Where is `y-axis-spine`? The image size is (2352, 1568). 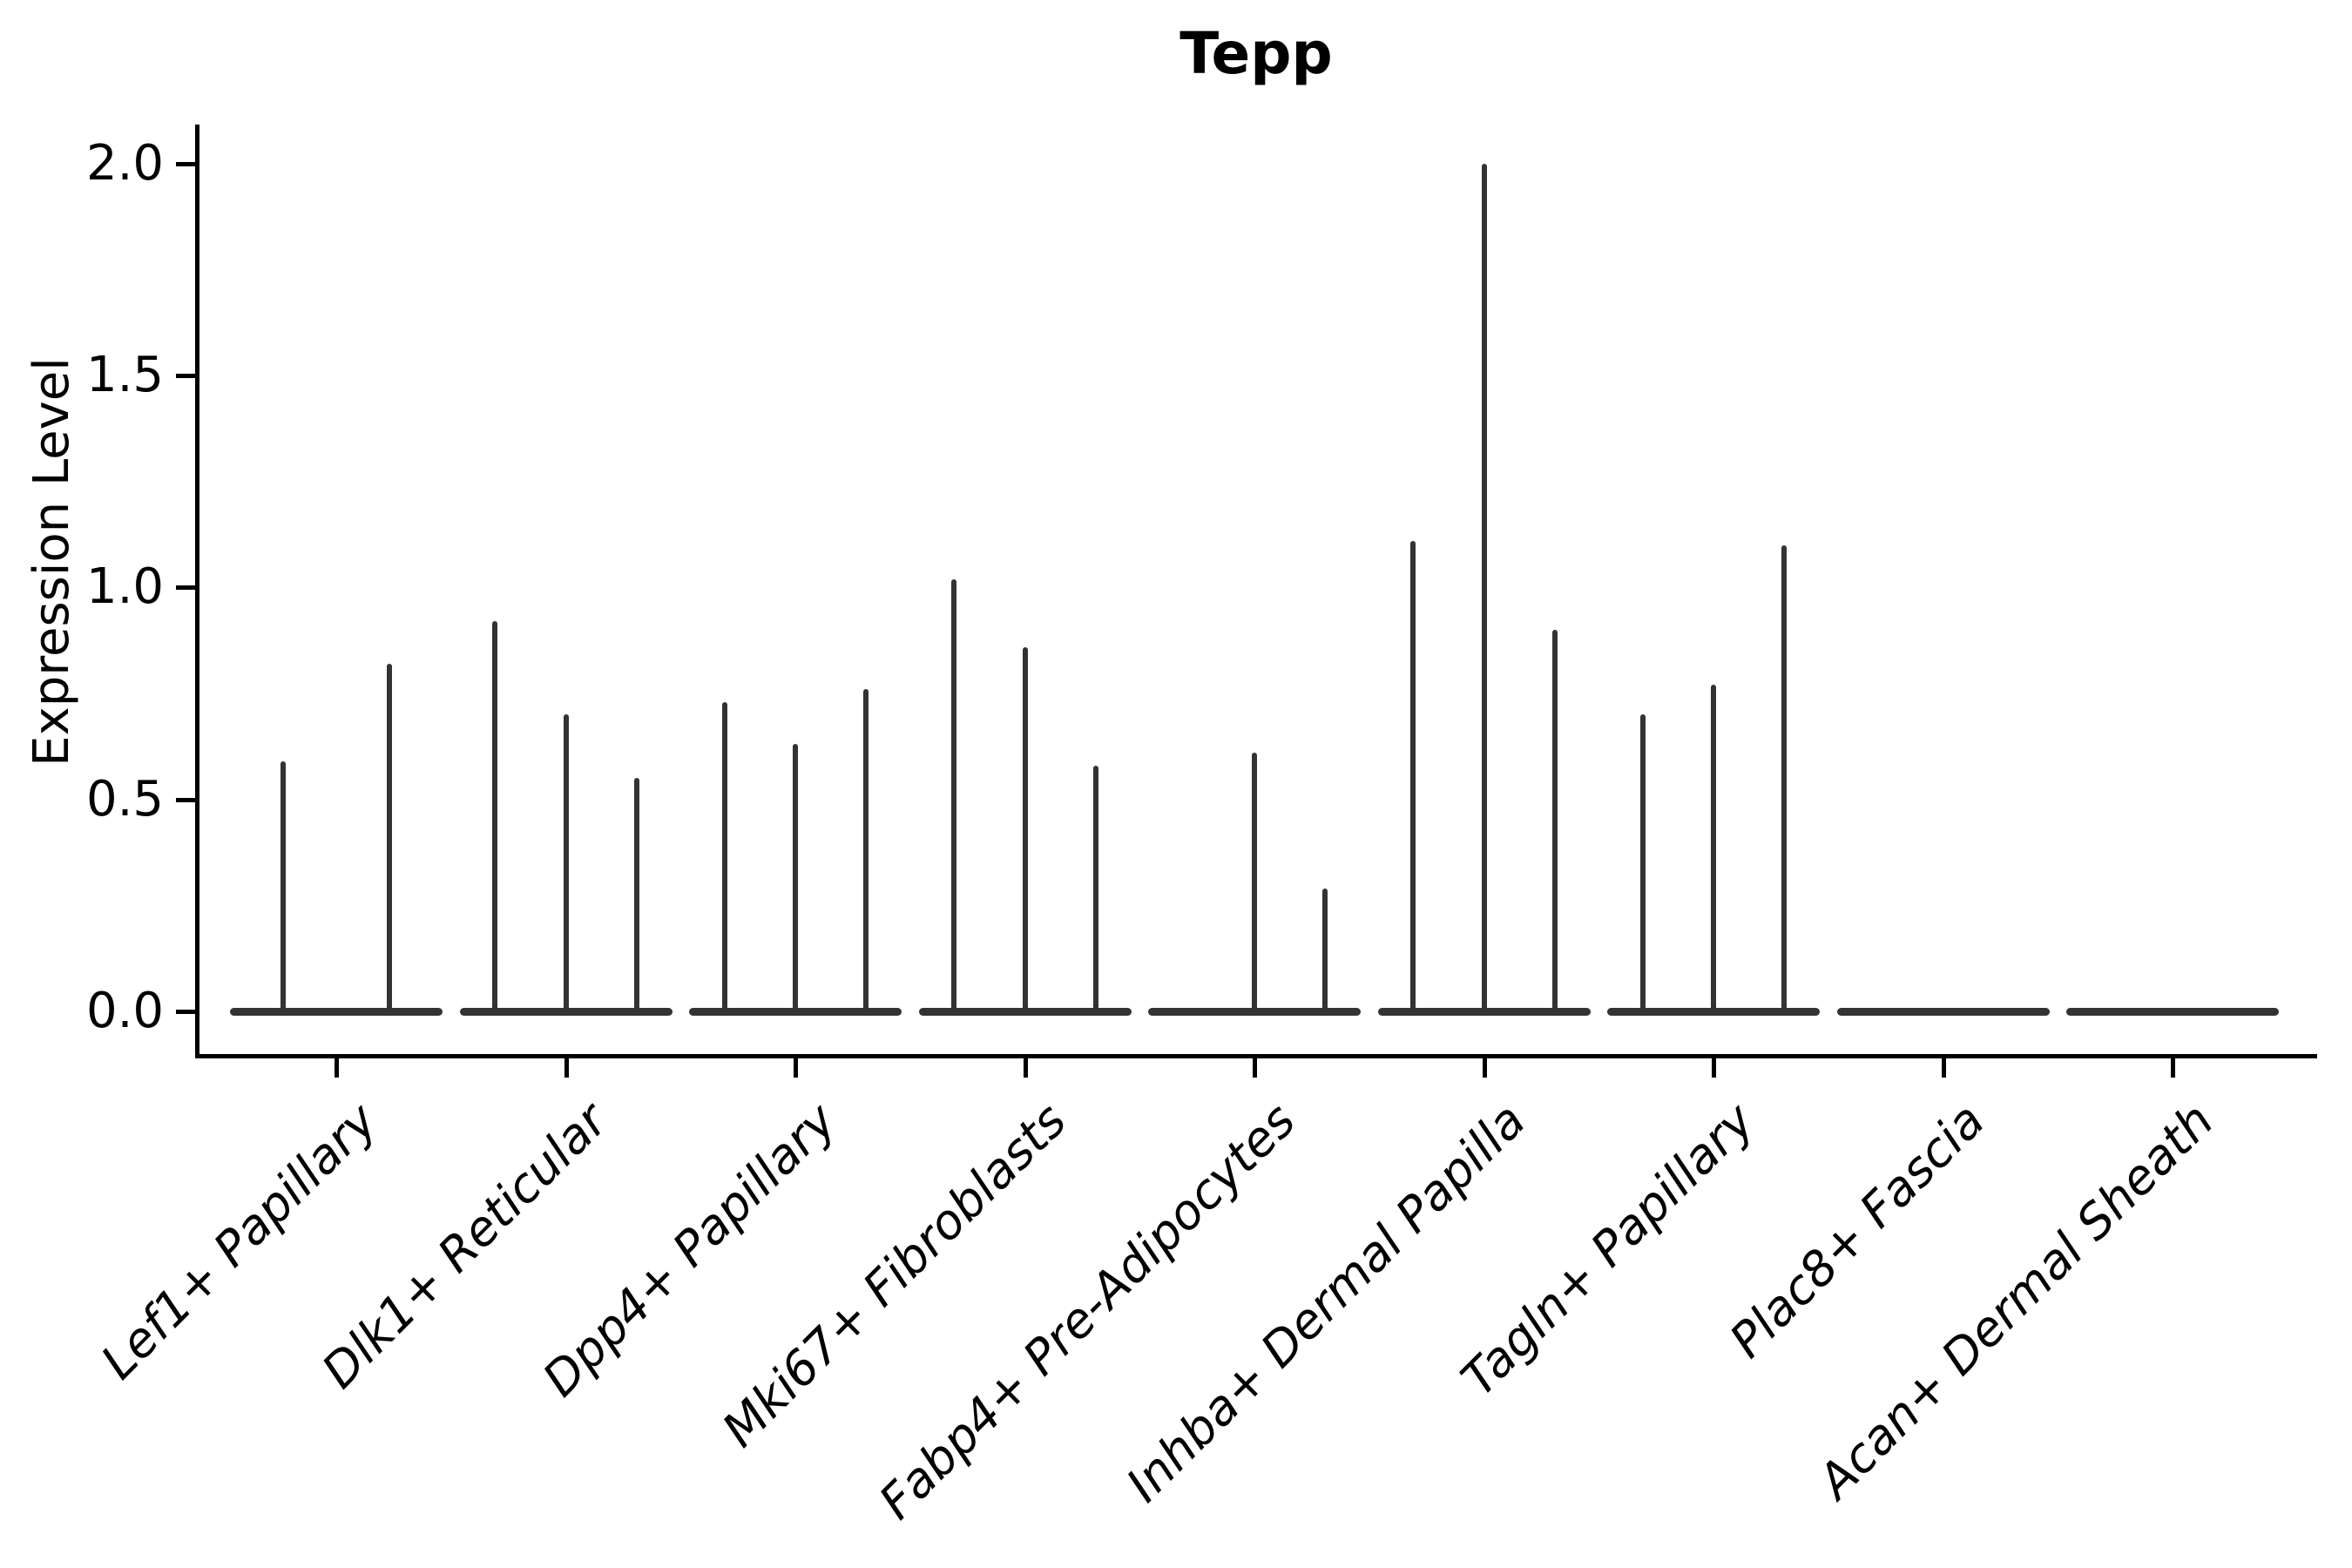 y-axis-spine is located at coordinates (197, 591).